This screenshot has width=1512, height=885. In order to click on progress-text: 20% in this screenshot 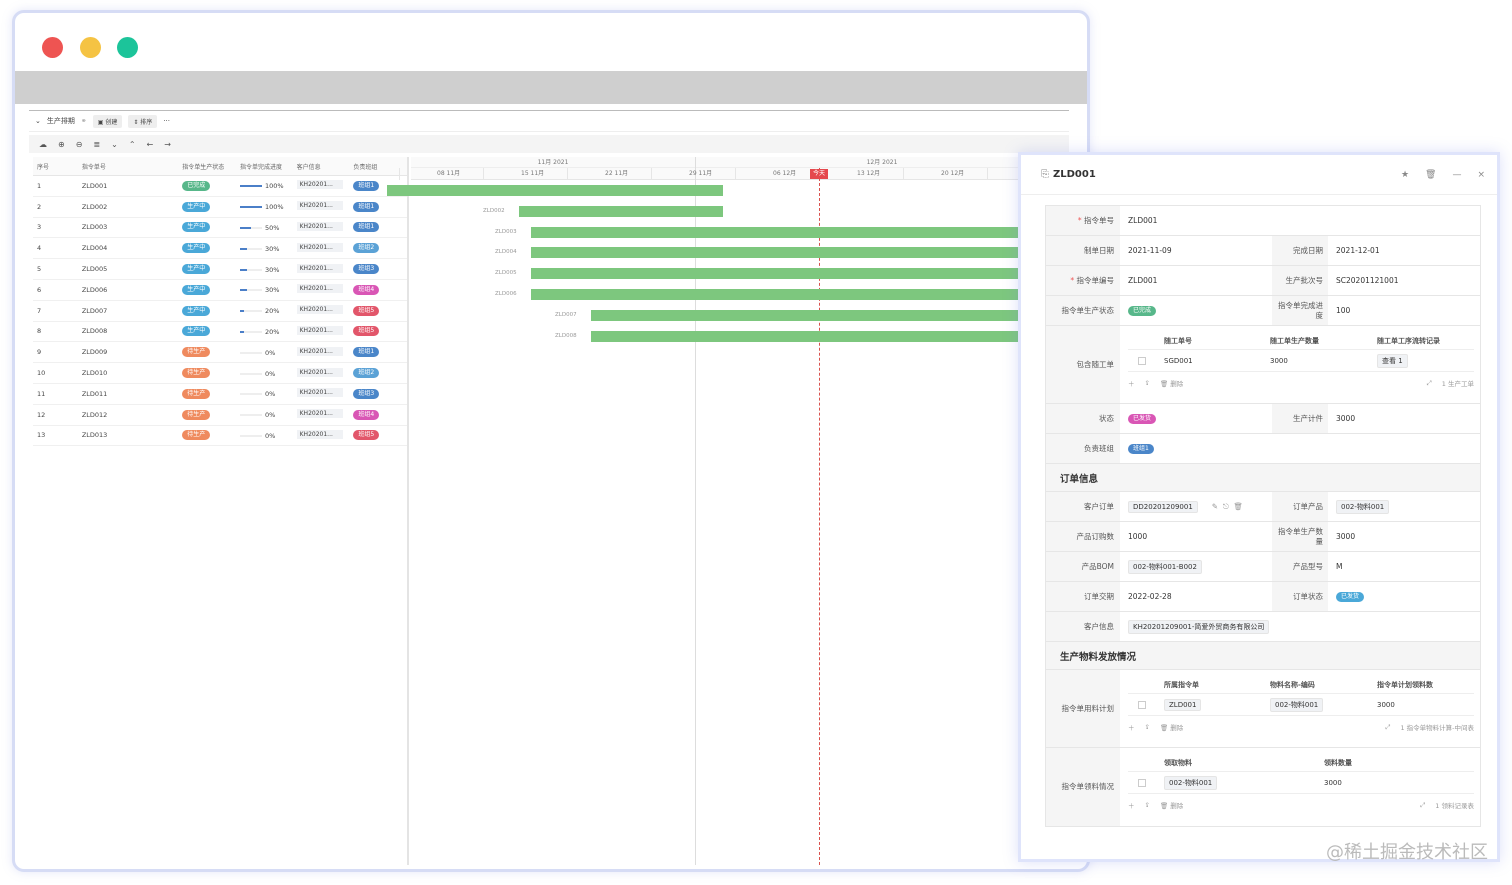, I will do `click(272, 331)`.